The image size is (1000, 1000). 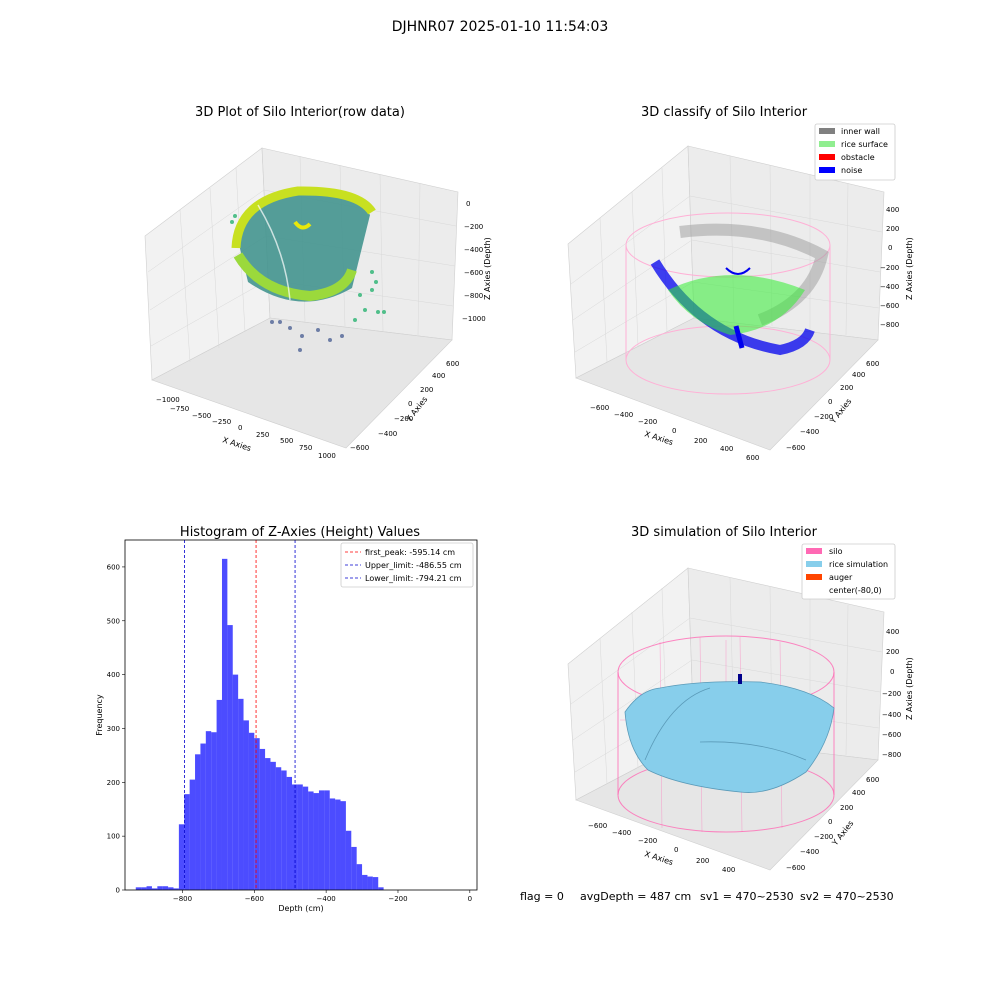 What do you see at coordinates (99, 715) in the screenshot?
I see `histogram-y-label: Frequency` at bounding box center [99, 715].